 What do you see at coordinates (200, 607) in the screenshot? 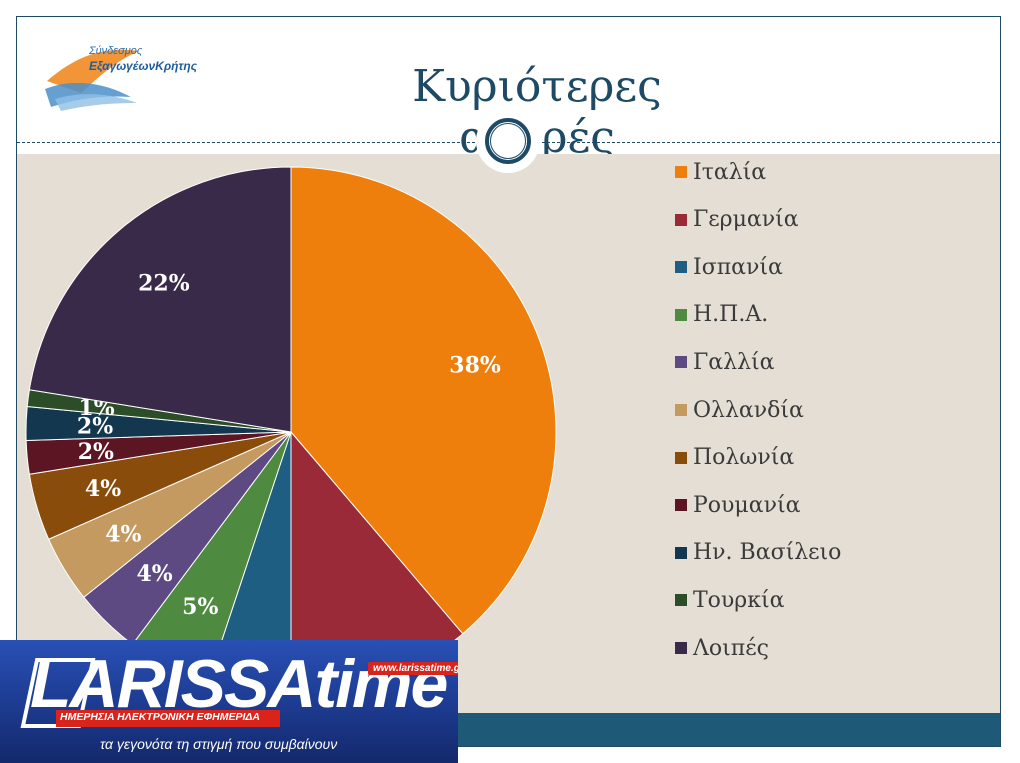
I see `pie-label-3: 5%` at bounding box center [200, 607].